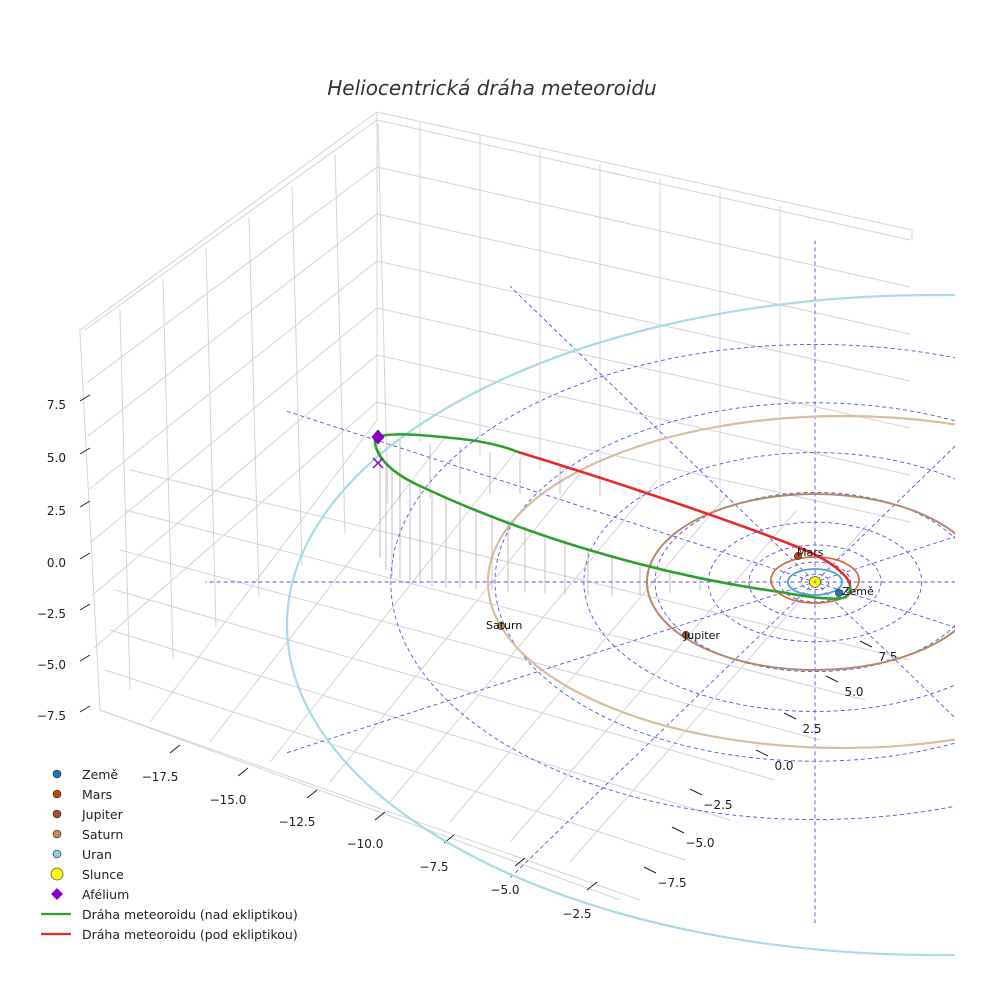 The image size is (984, 984). I want to click on meteoroid-orbit-above-ecliptic, so click(608, 518).